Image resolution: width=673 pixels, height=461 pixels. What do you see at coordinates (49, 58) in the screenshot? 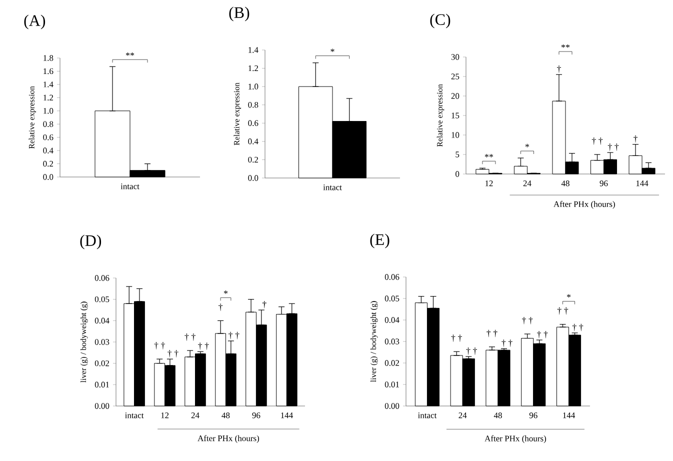
I see `y-tick-label: 1.8` at bounding box center [49, 58].